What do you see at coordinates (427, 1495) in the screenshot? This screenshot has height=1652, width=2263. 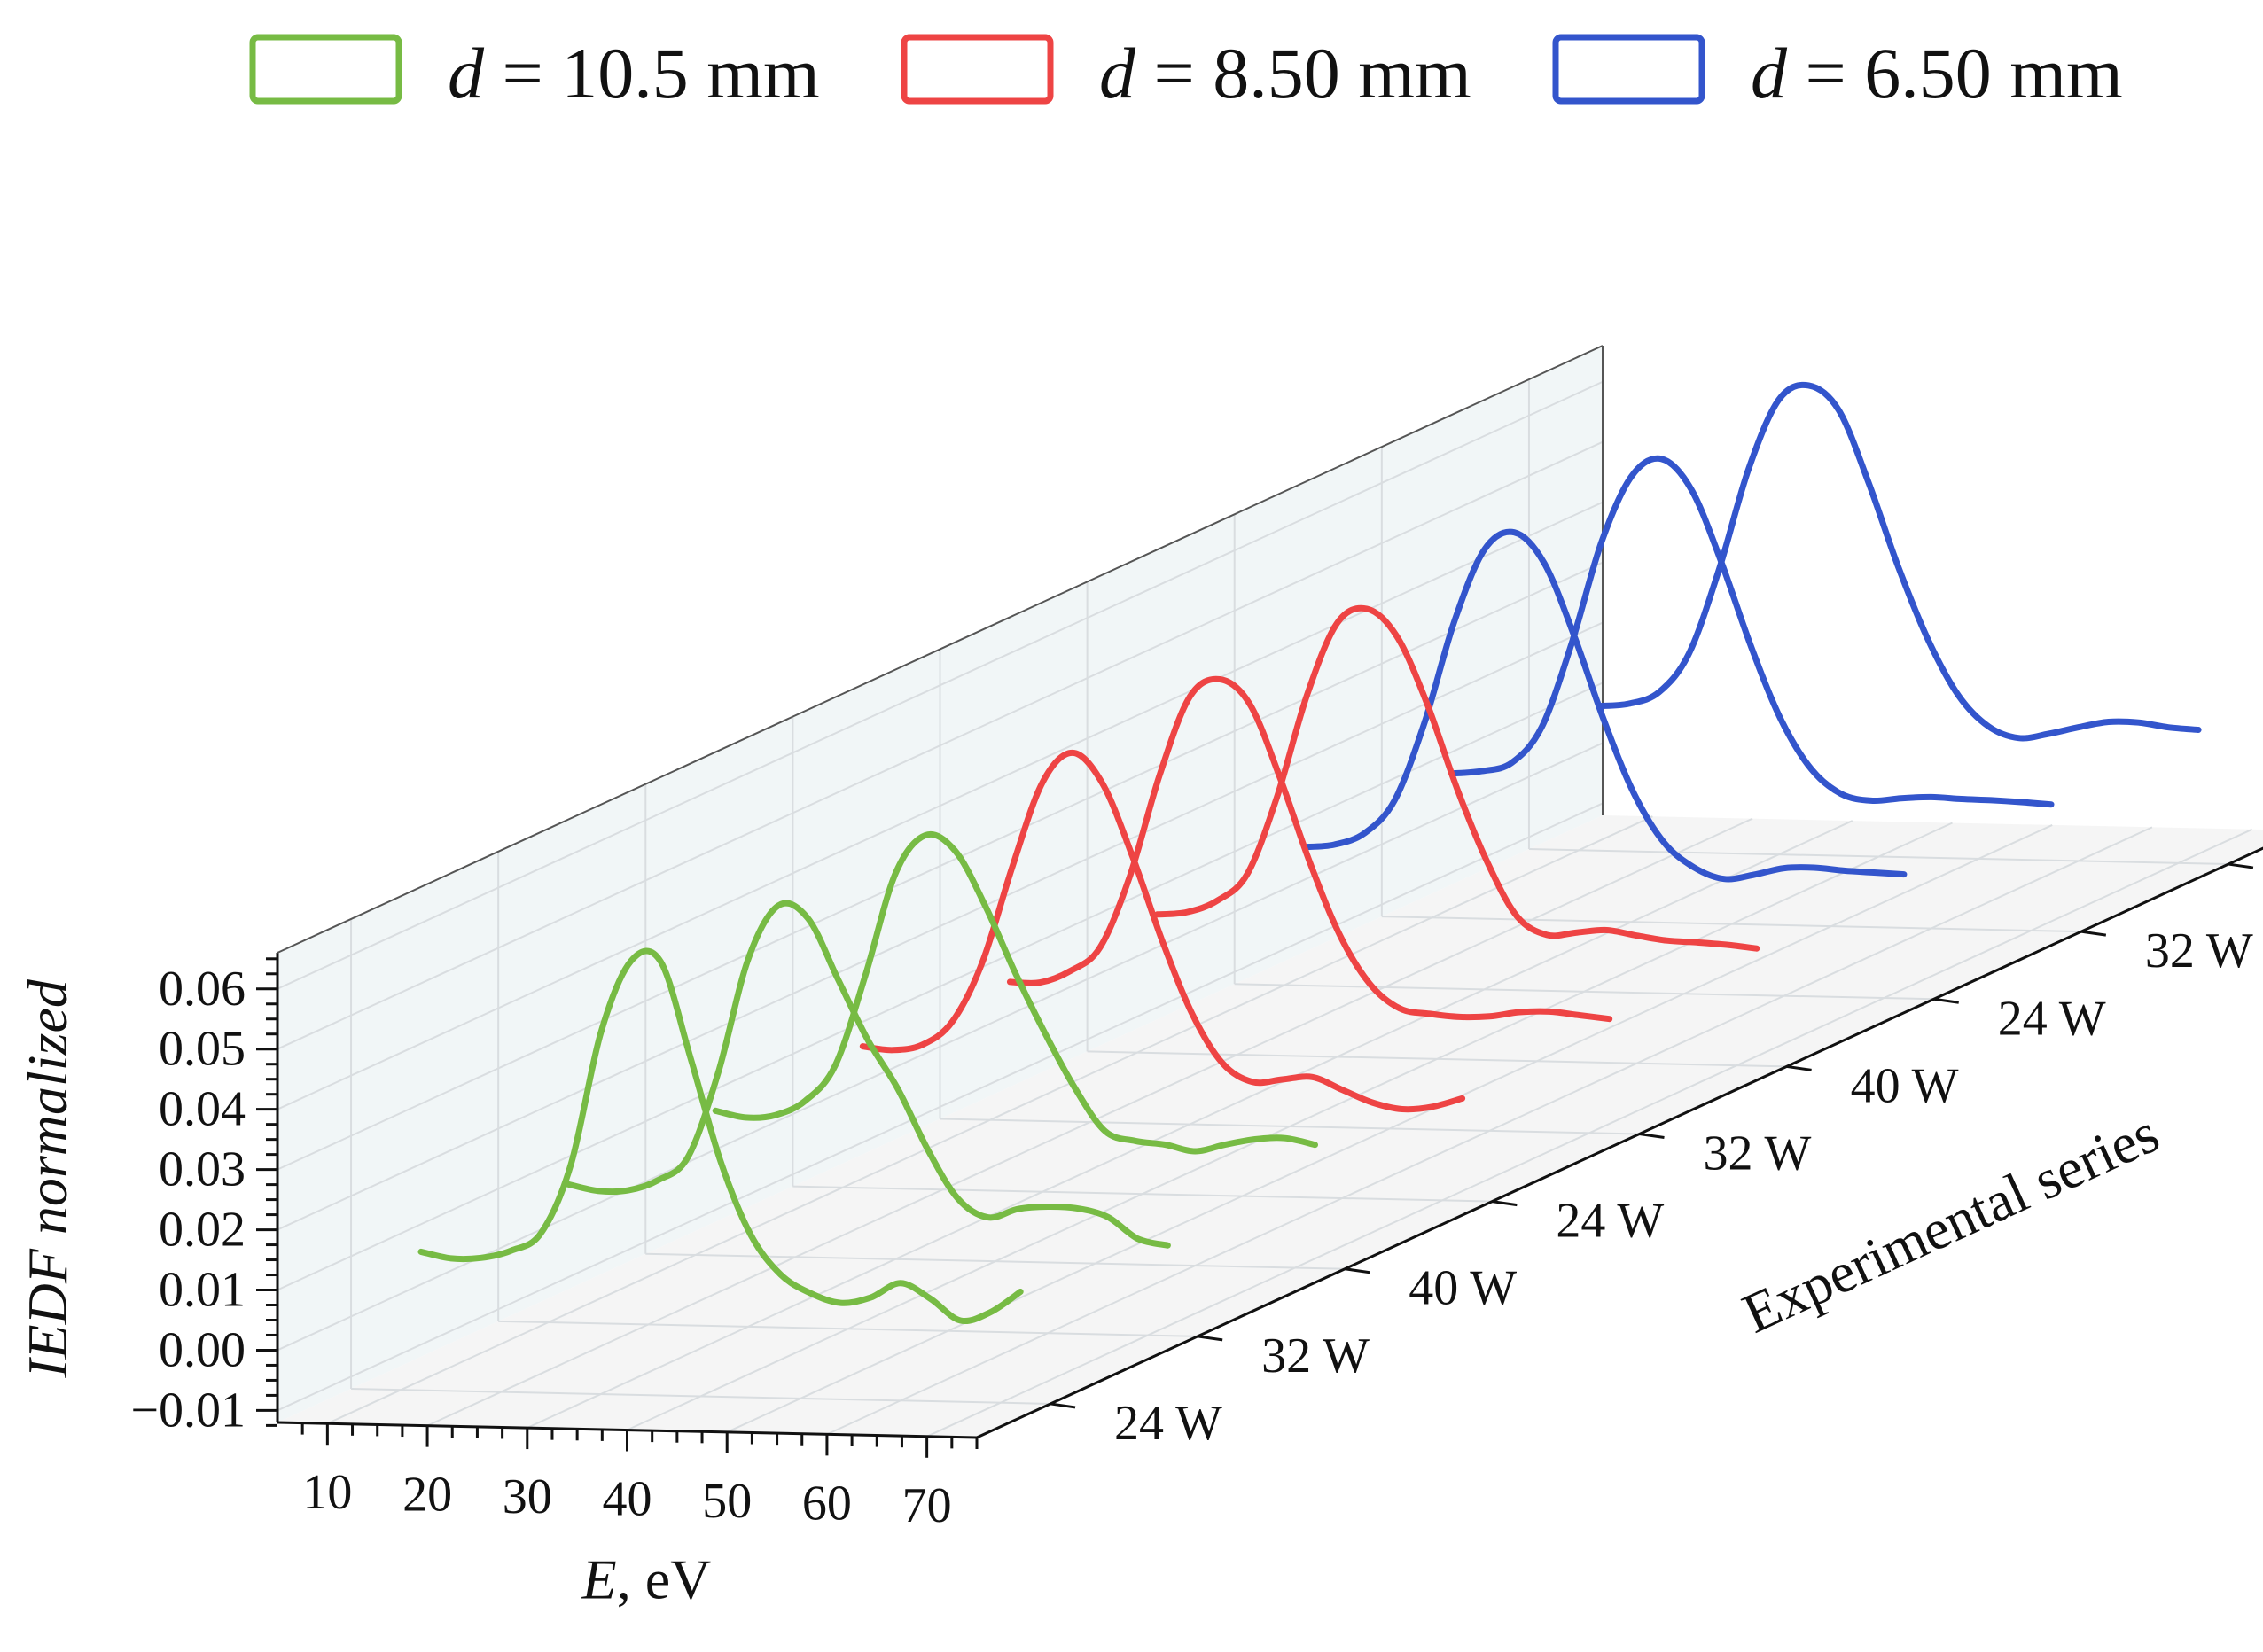 I see `x-tick-label: 20` at bounding box center [427, 1495].